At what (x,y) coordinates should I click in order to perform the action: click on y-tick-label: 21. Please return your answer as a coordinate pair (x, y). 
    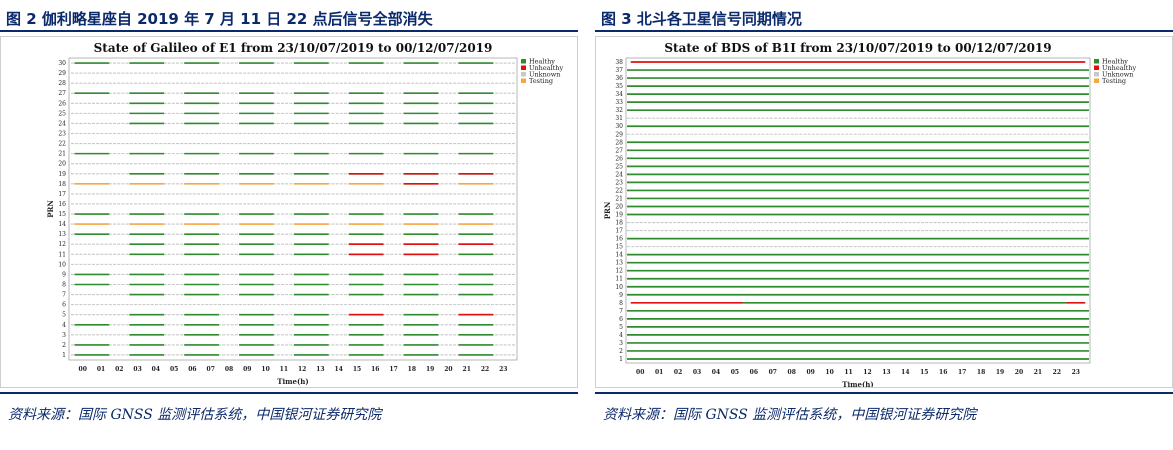
    Looking at the image, I should click on (619, 198).